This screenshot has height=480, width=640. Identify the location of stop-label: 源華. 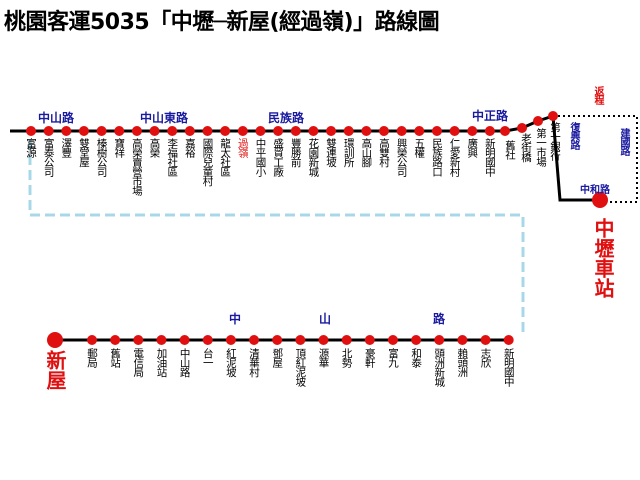
(323, 357).